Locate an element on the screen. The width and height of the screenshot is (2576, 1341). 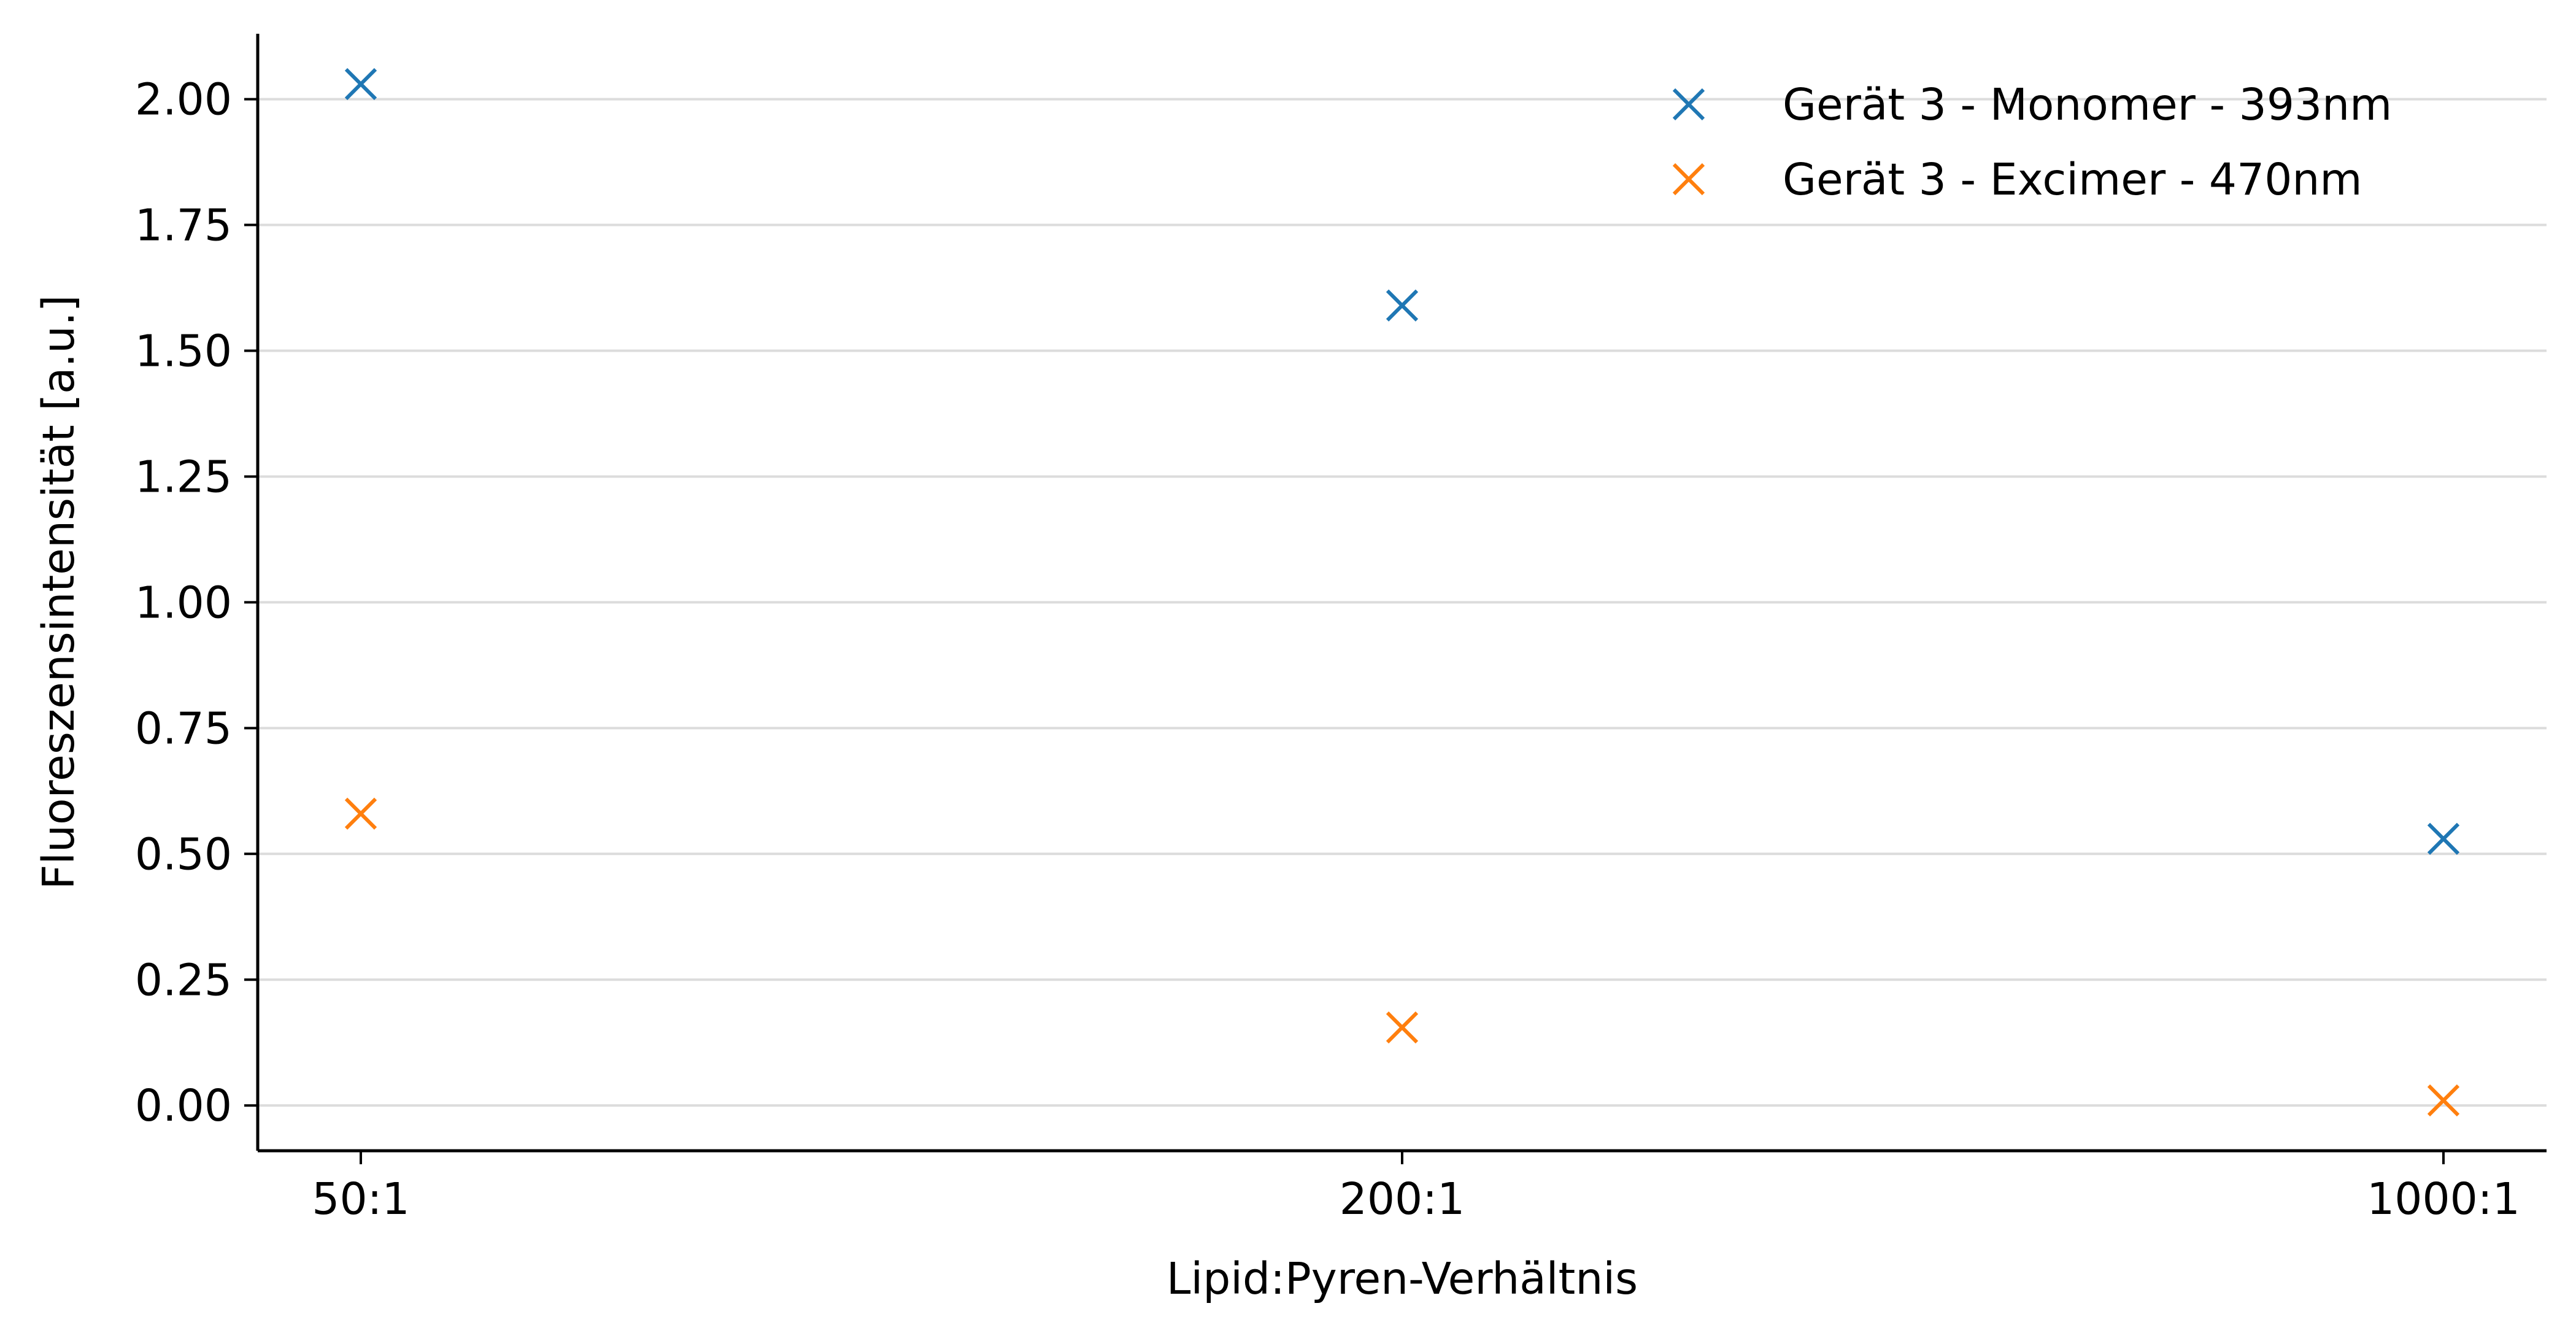
y-tick-label: 0.75 is located at coordinates (183, 728).